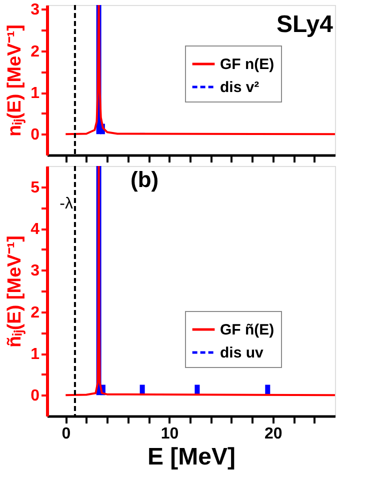 The height and width of the screenshot is (484, 374). Describe the element at coordinates (169, 434) in the screenshot. I see `x-tick-label: 10` at that location.